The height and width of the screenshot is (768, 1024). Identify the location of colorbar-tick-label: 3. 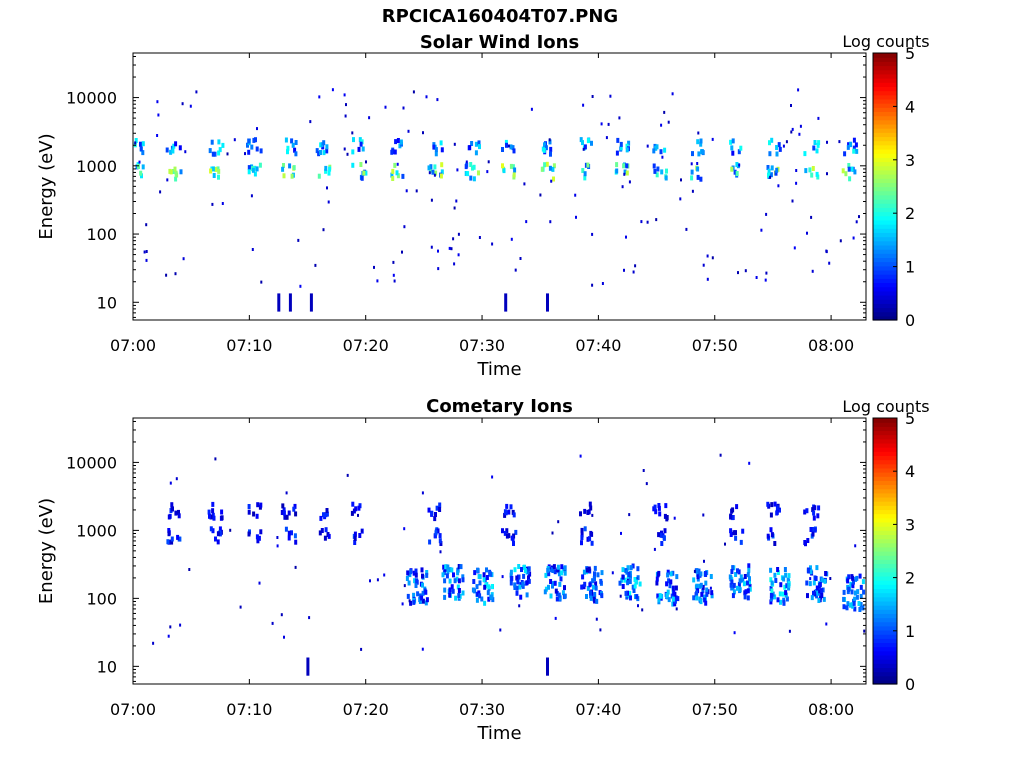
(910, 524).